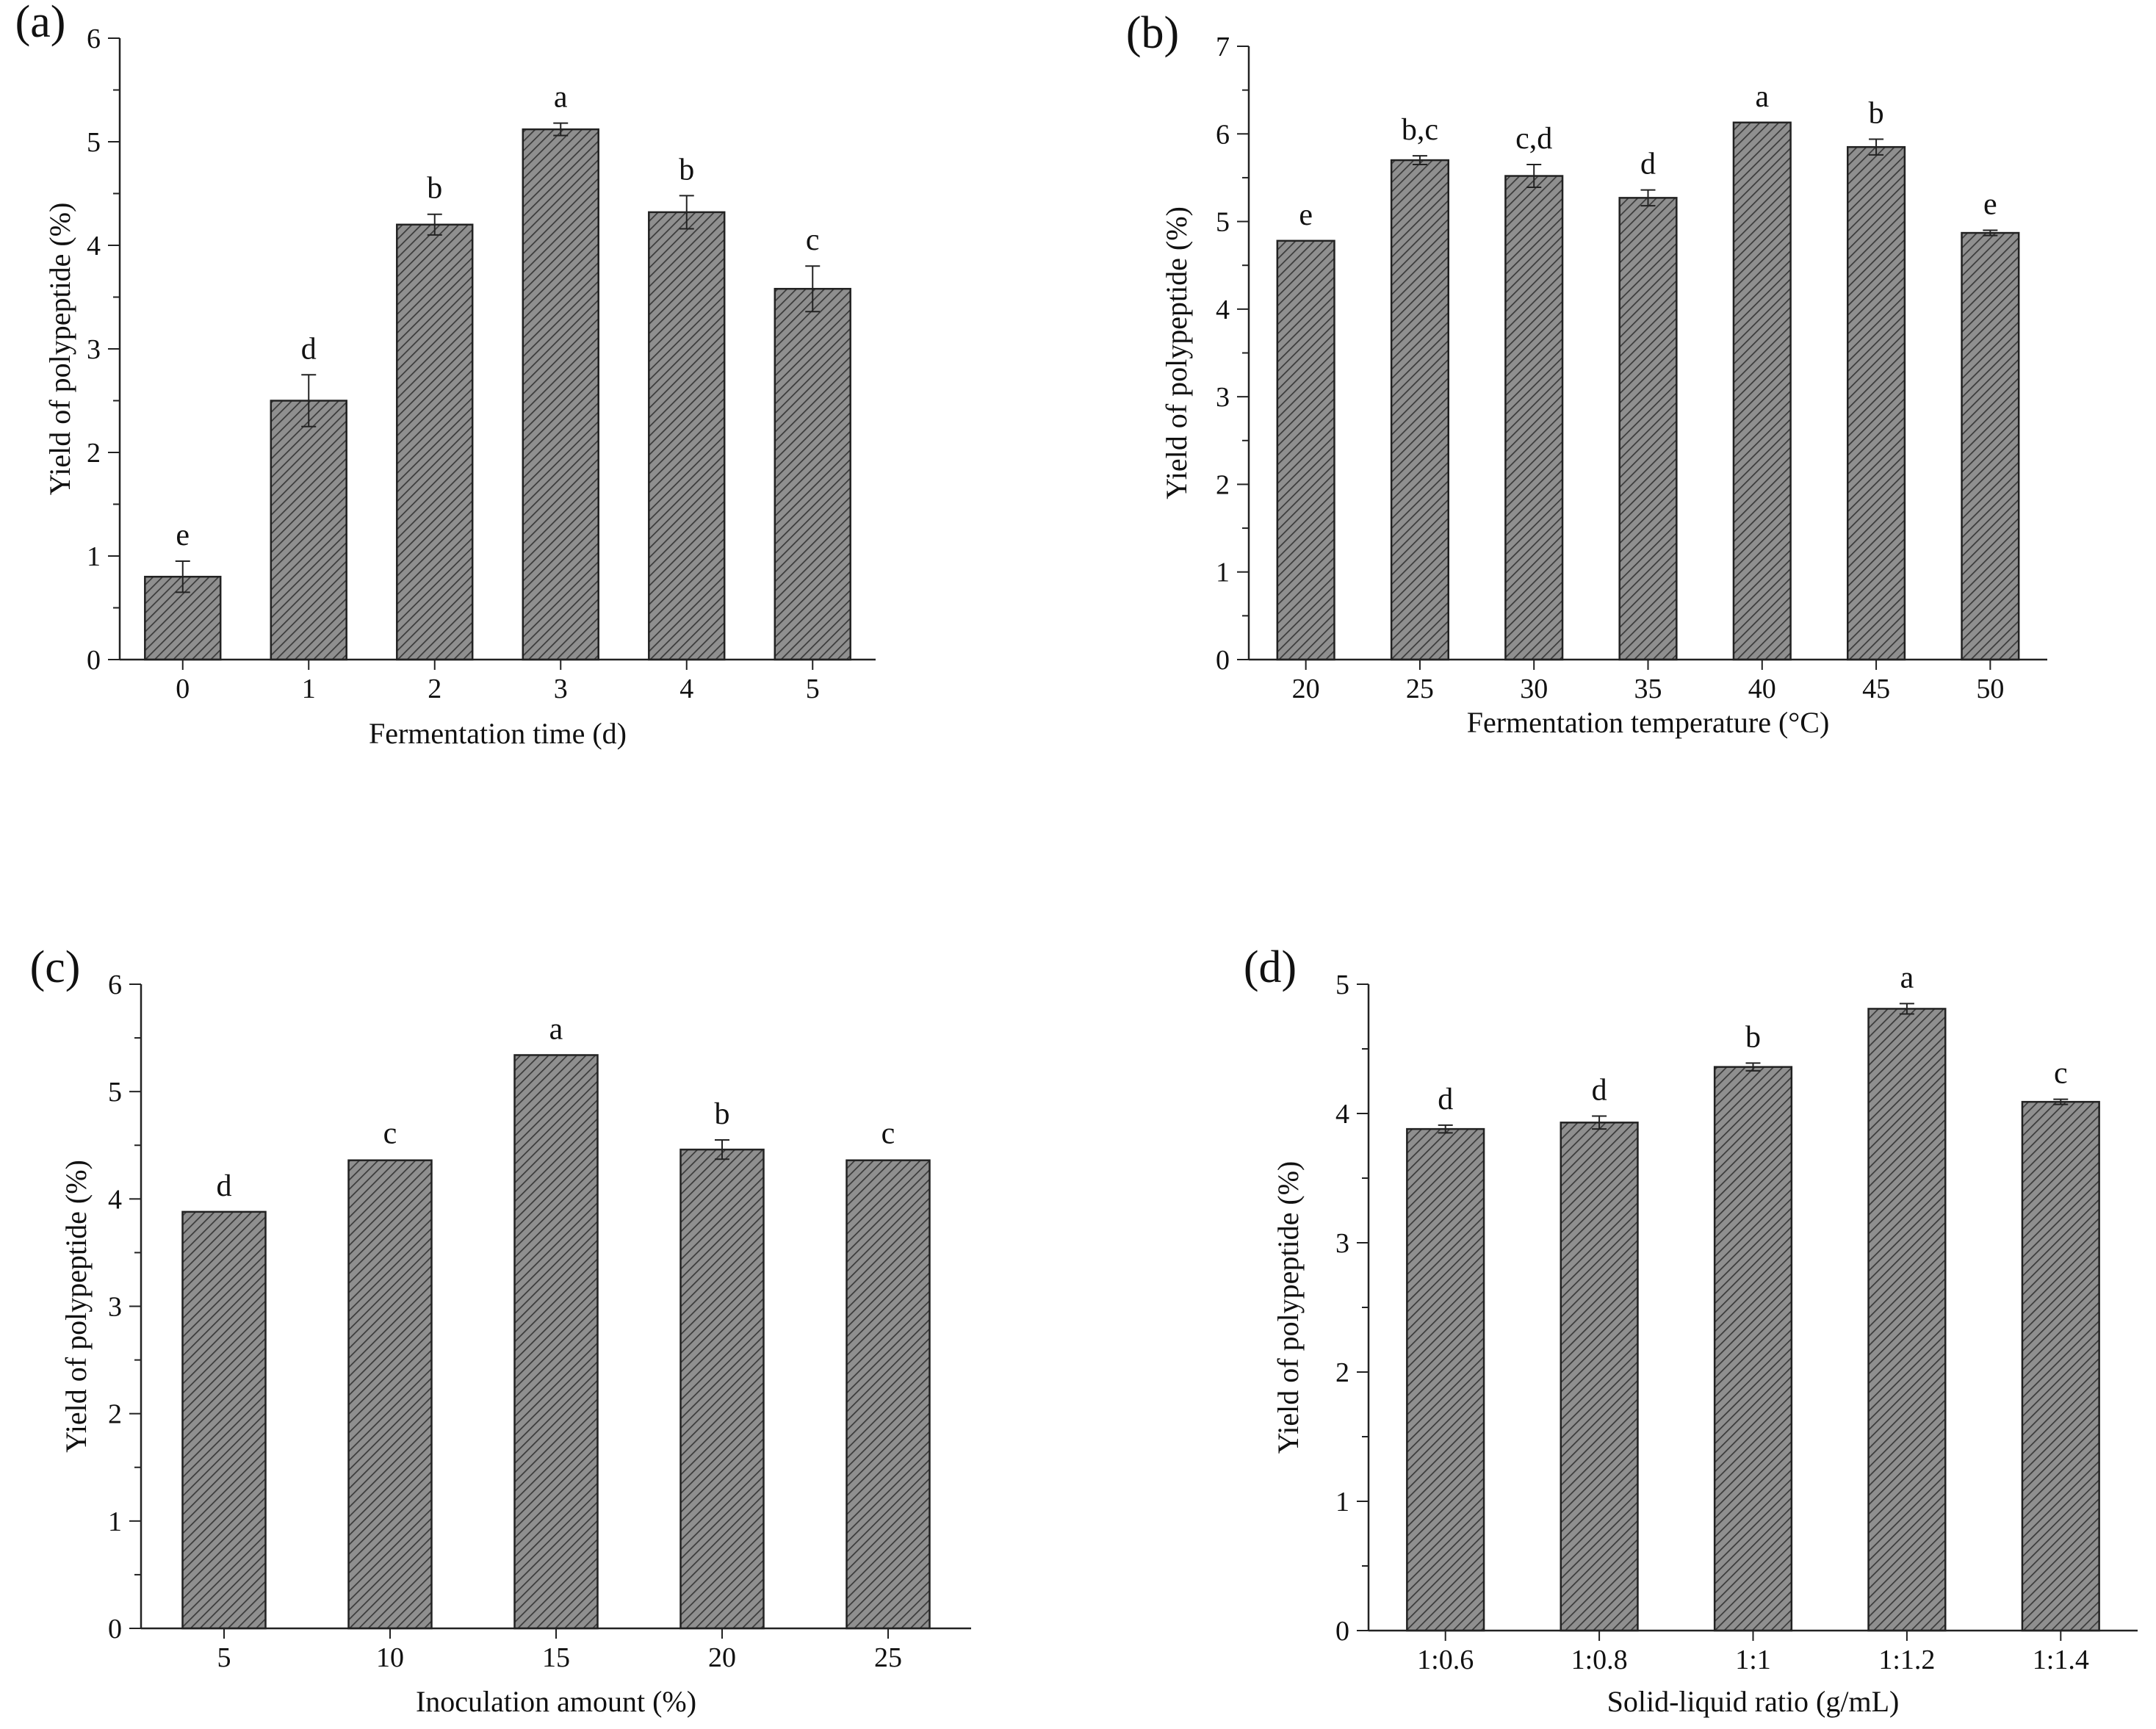 The height and width of the screenshot is (1729, 2156). Describe the element at coordinates (1648, 689) in the screenshot. I see `x-tick-label-b-3: 35` at that location.